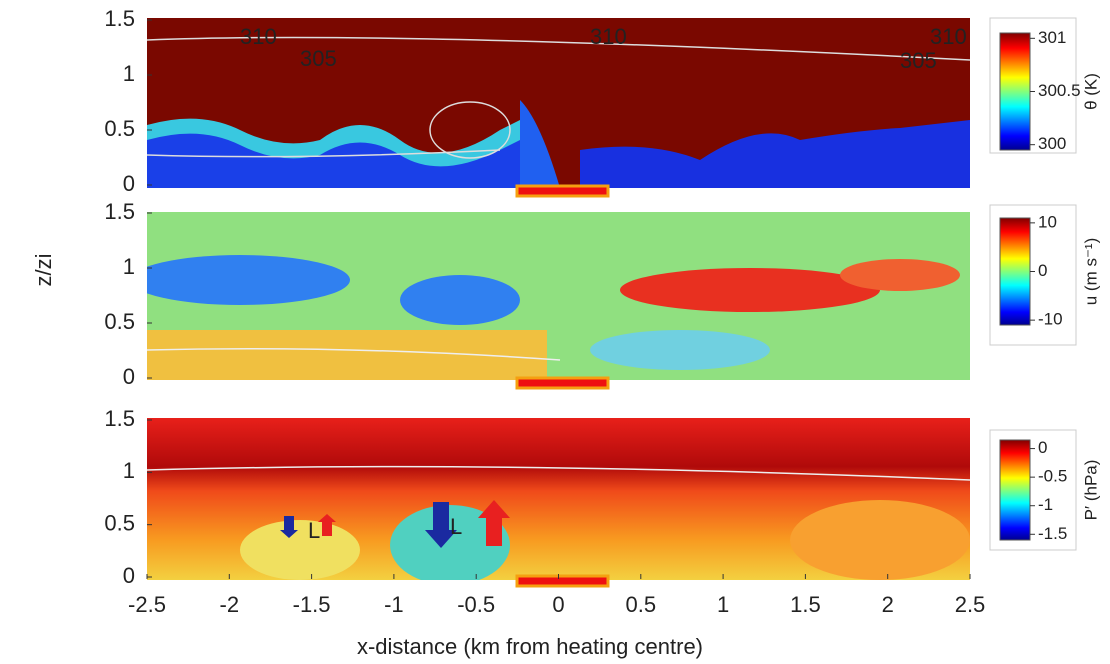 This screenshot has height=664, width=1110. Describe the element at coordinates (43, 270) in the screenshot. I see `y-axis-label: z/zi` at that location.